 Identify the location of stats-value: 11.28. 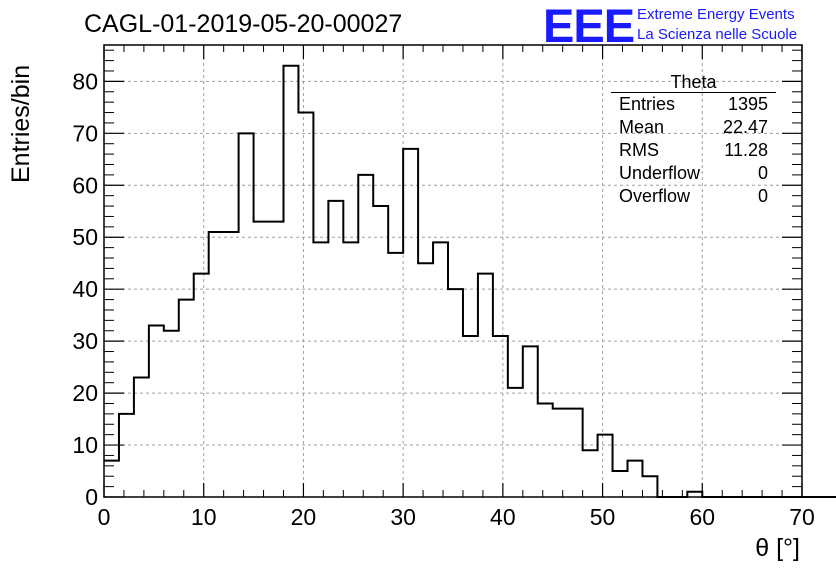
(746, 150).